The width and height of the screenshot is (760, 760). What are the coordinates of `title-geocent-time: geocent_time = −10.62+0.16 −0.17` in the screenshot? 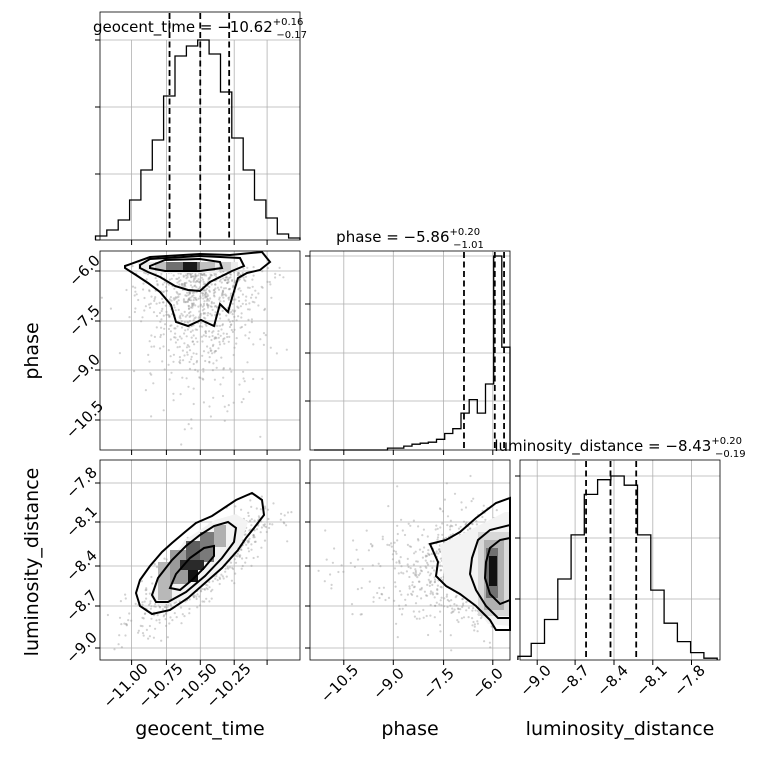 It's located at (200, 29).